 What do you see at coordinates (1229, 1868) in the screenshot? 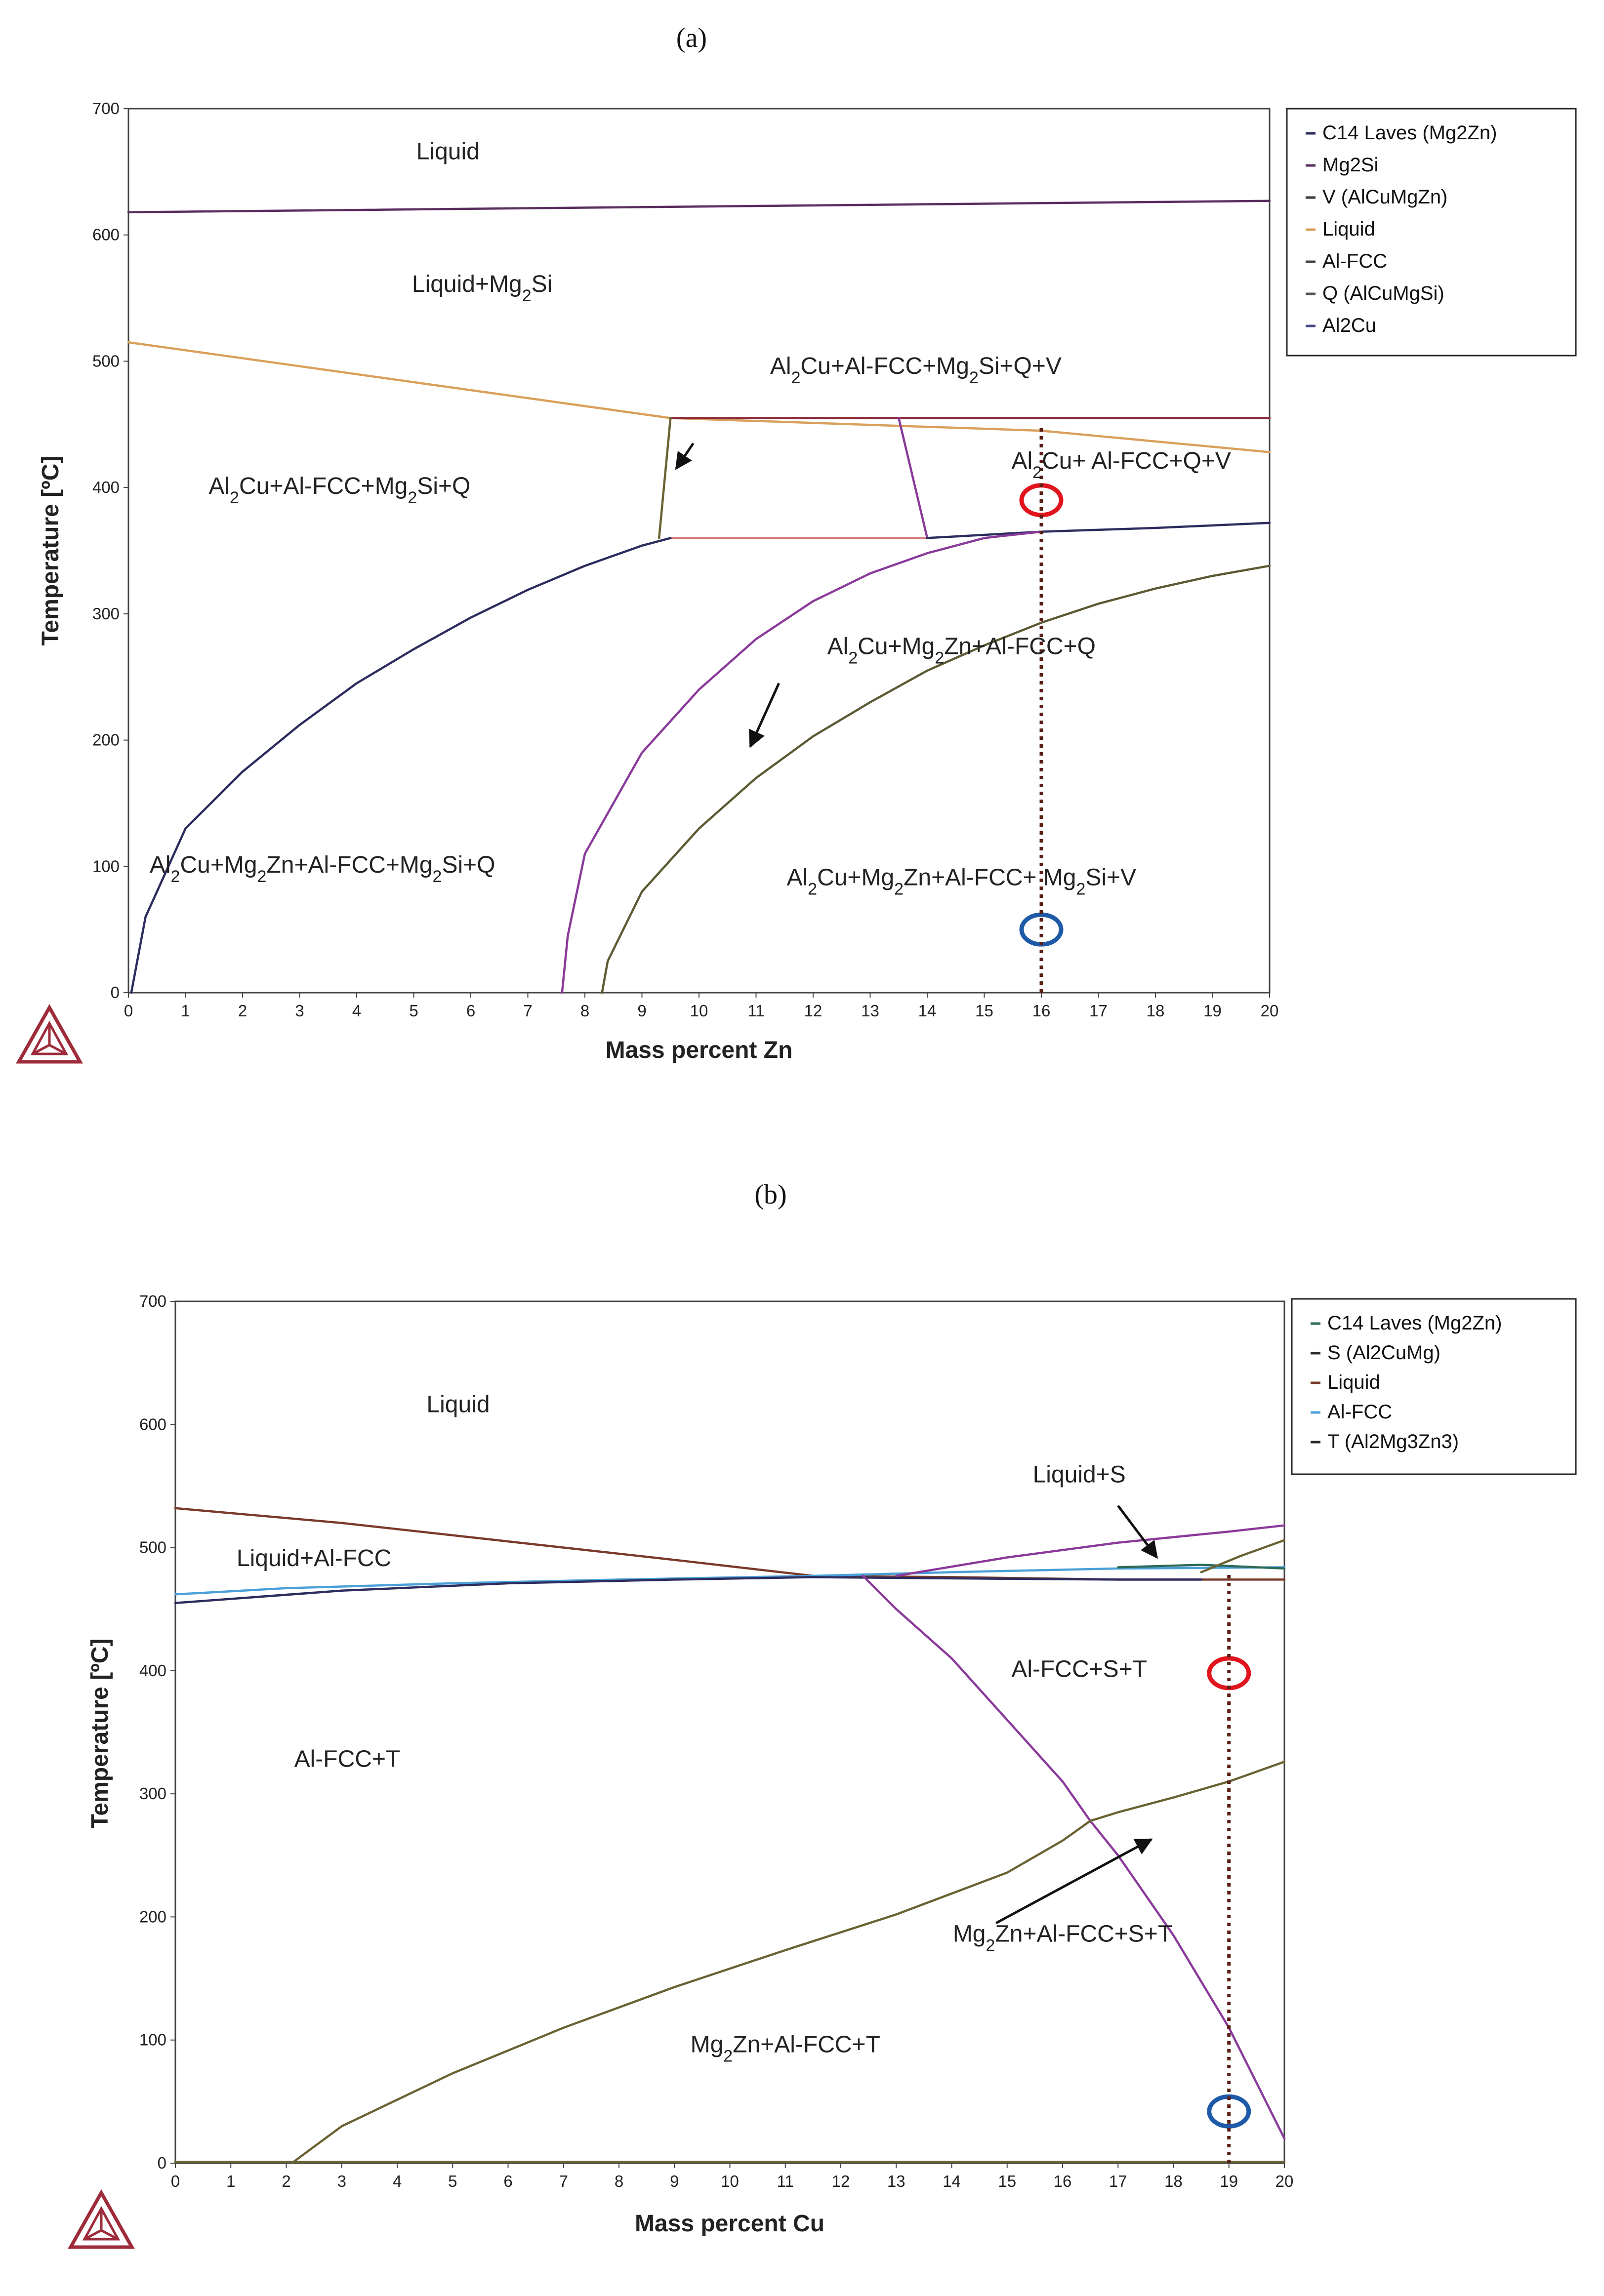
I see `markers-b` at bounding box center [1229, 1868].